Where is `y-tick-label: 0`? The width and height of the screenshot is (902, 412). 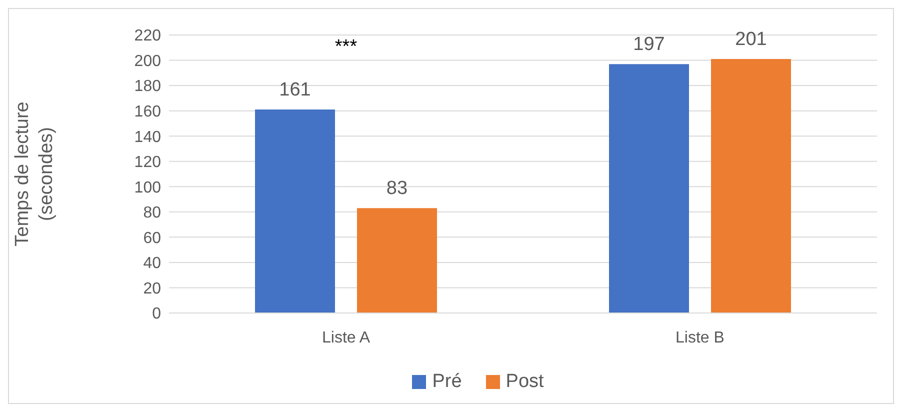
y-tick-label: 0 is located at coordinates (157, 314).